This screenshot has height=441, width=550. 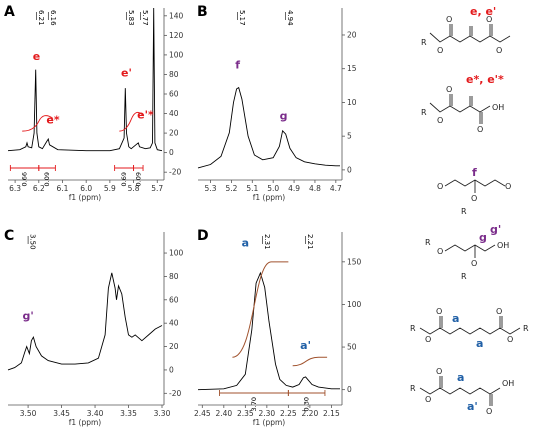 I want to click on panel-letter-c: C, so click(x=9, y=236).